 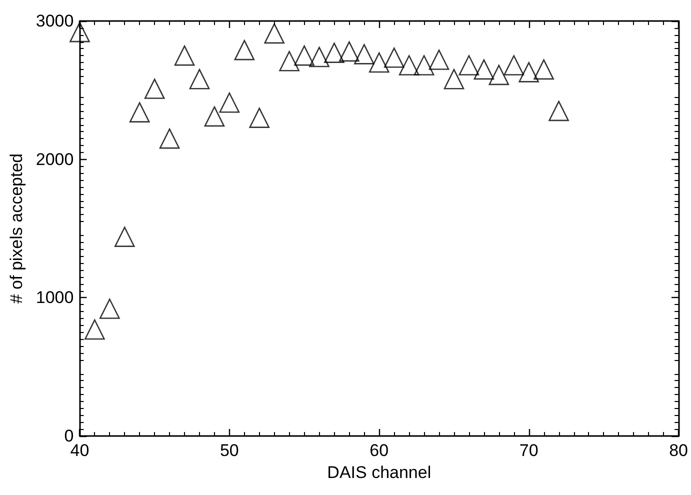 What do you see at coordinates (379, 472) in the screenshot?
I see `x-axis-title: DAIS channel` at bounding box center [379, 472].